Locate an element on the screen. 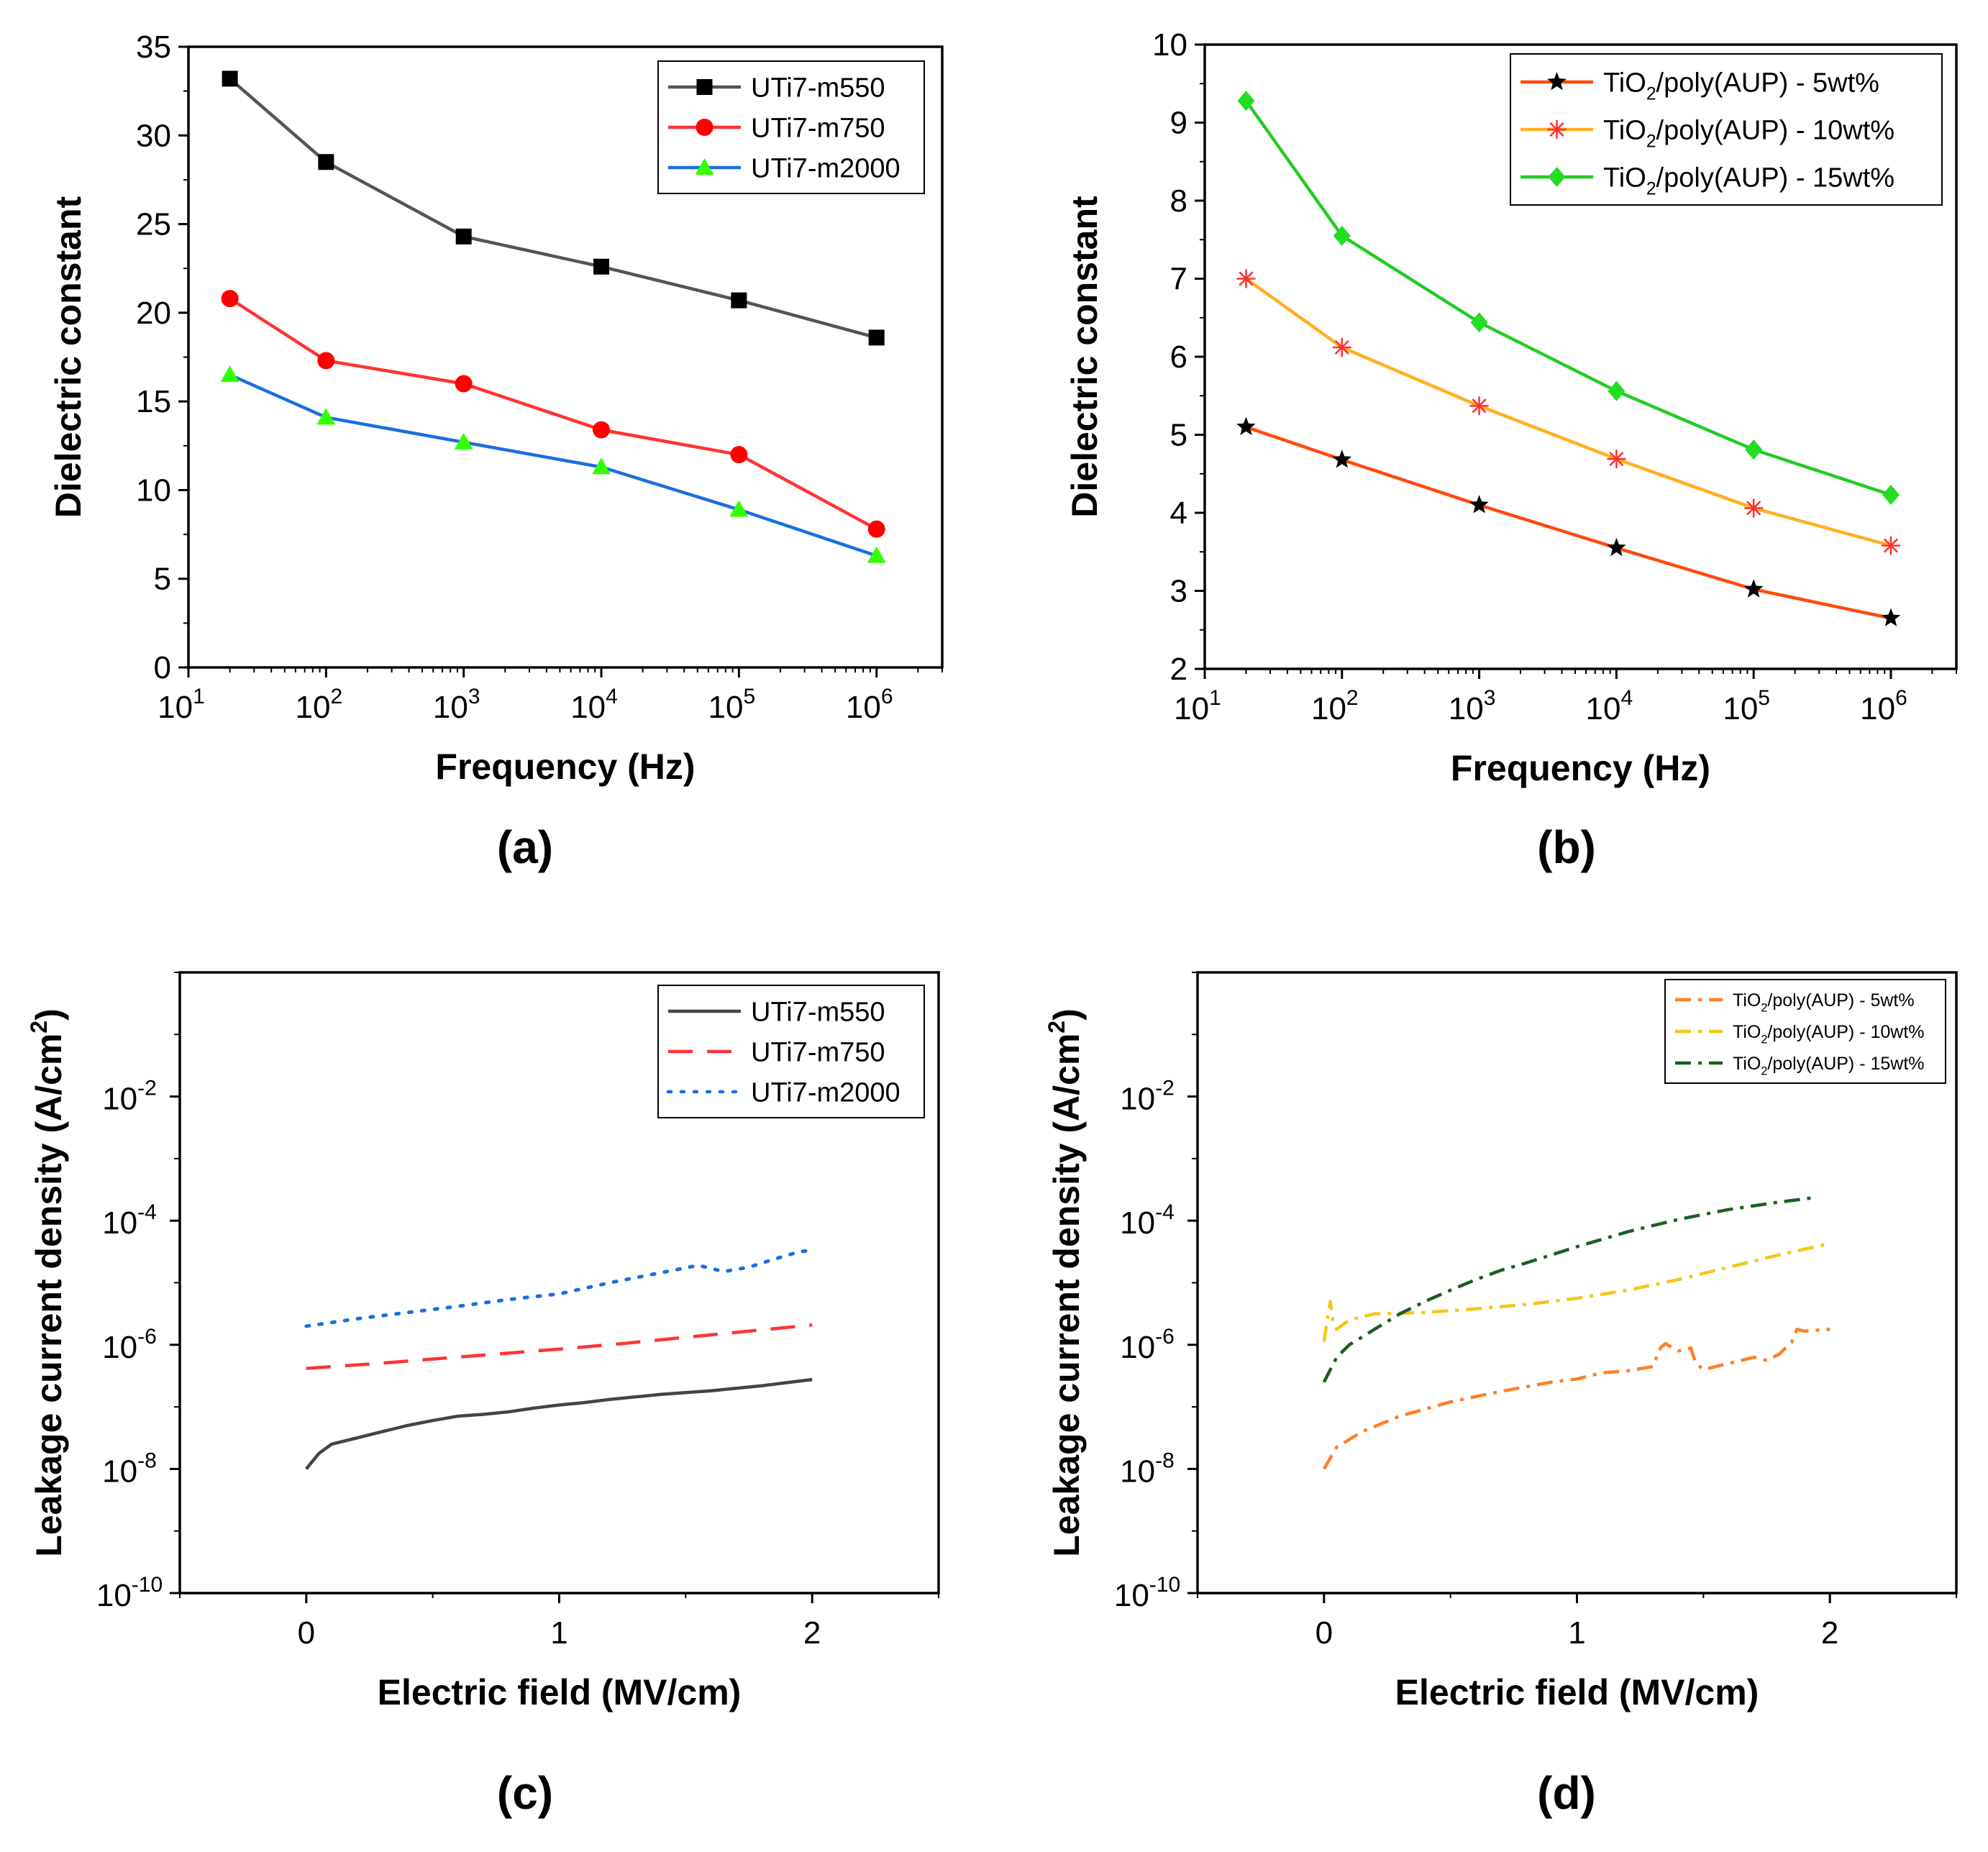 This screenshot has height=1852, width=1988. y-tick-label: 0 is located at coordinates (162, 667).